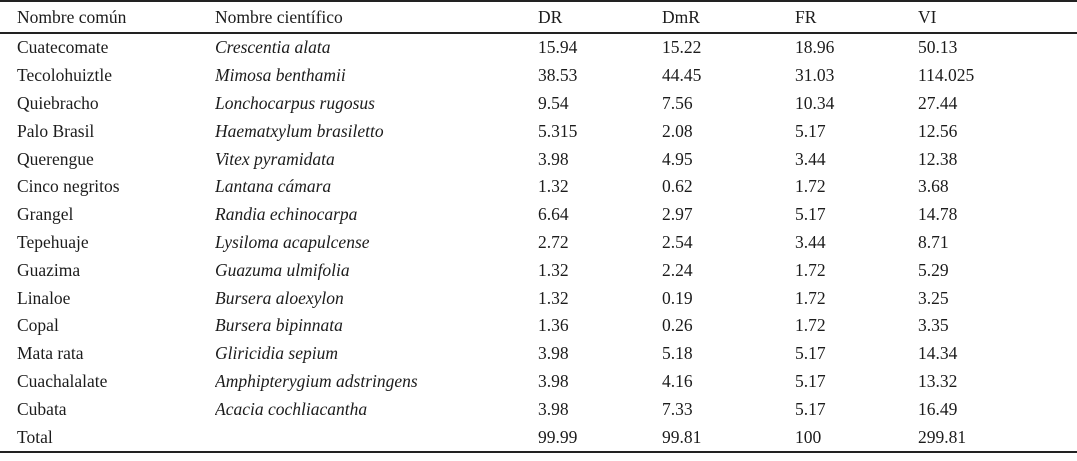  What do you see at coordinates (64, 75) in the screenshot?
I see `cell-common-name: Tecolohuiztle` at bounding box center [64, 75].